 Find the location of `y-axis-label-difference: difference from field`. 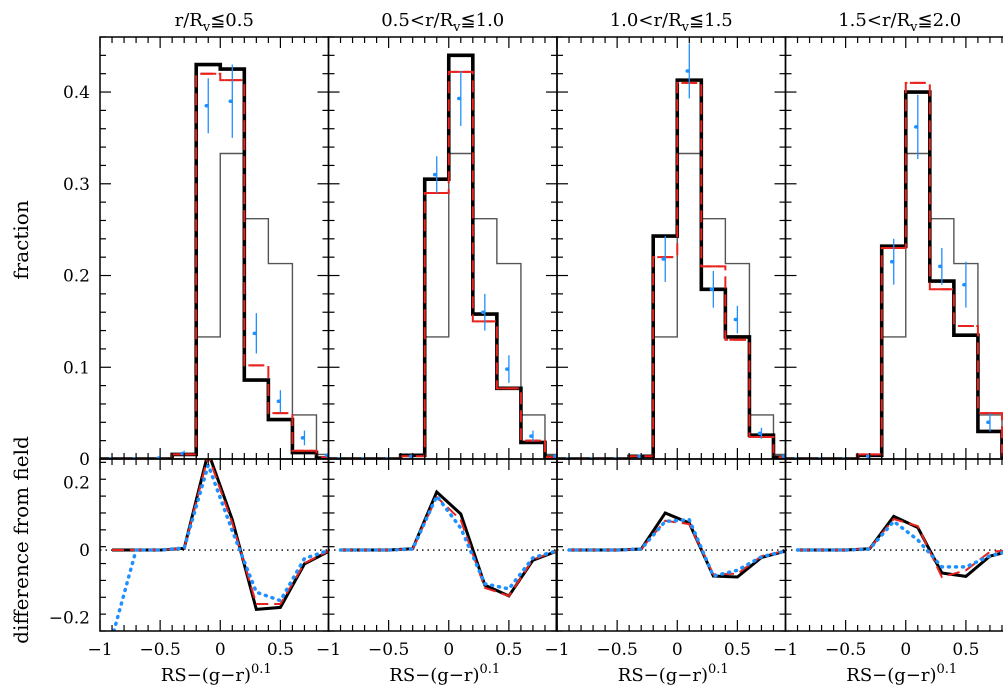

y-axis-label-difference: difference from field is located at coordinates (21, 540).